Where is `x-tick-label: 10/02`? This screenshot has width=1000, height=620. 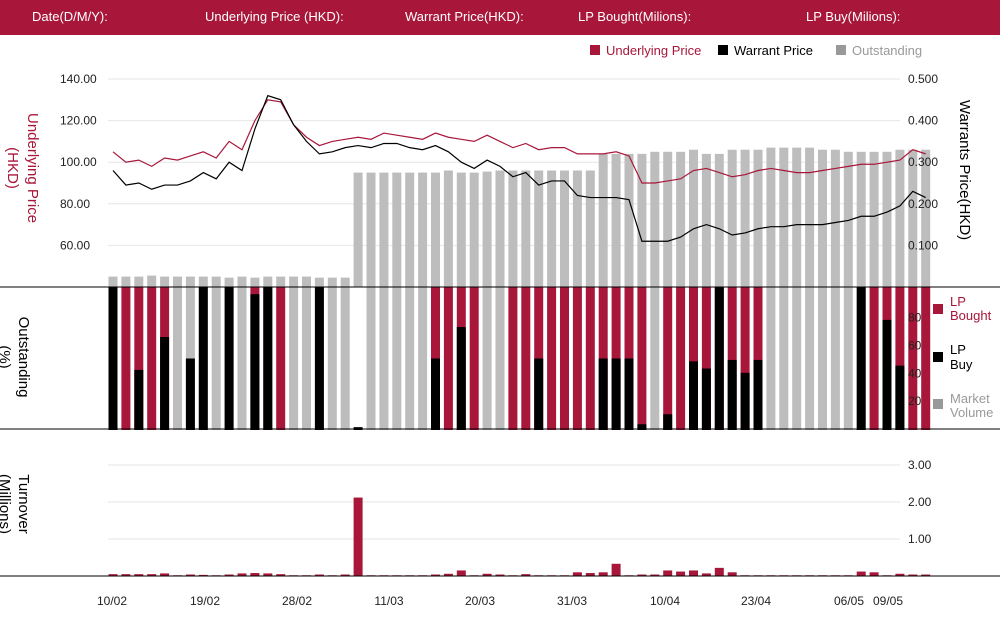
x-tick-label: 10/02 is located at coordinates (112, 601).